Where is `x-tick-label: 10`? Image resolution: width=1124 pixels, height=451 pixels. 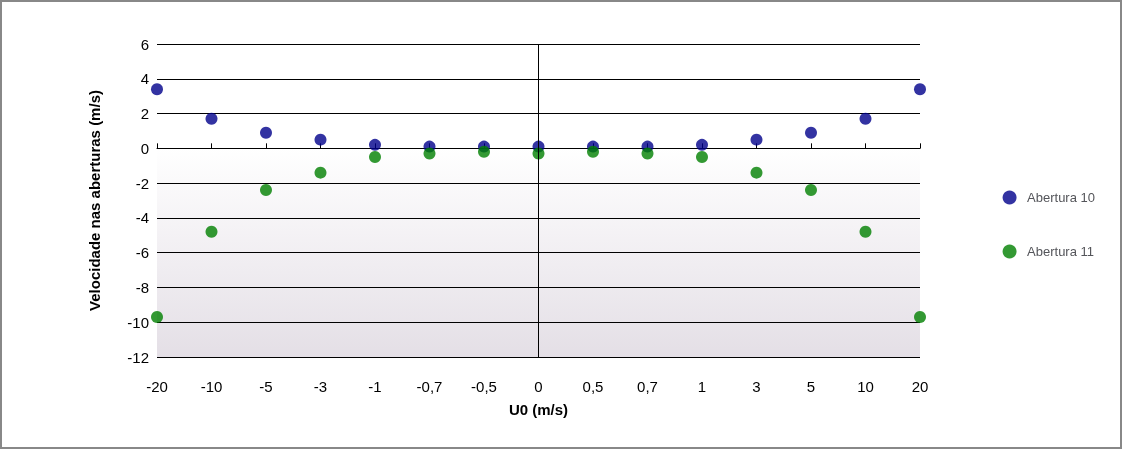 x-tick-label: 10 is located at coordinates (865, 386).